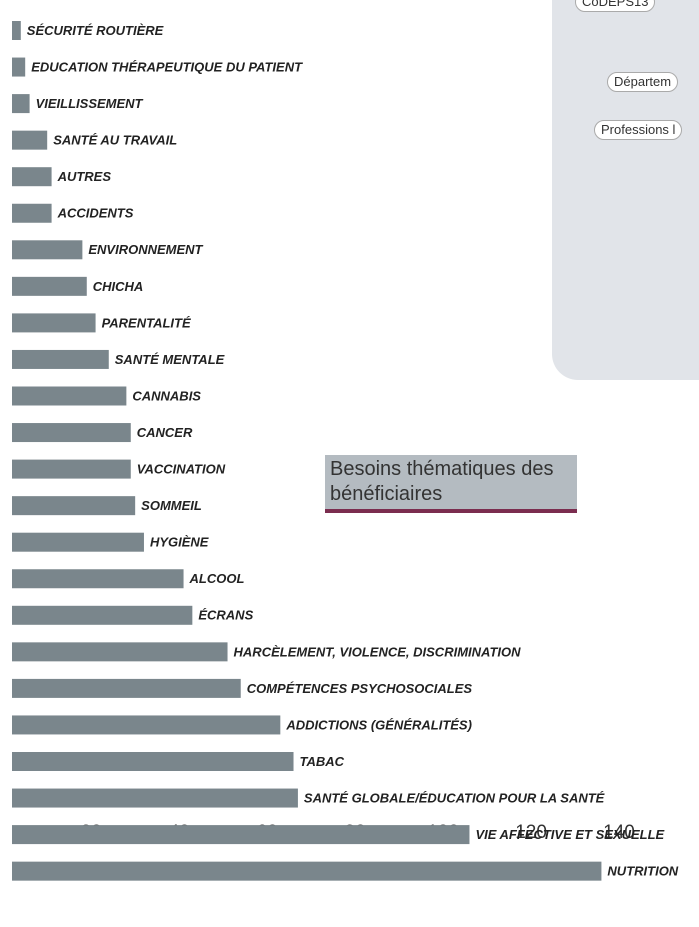 Image resolution: width=699 pixels, height=927 pixels. What do you see at coordinates (531, 832) in the screenshot?
I see `x-tick-label: 120` at bounding box center [531, 832].